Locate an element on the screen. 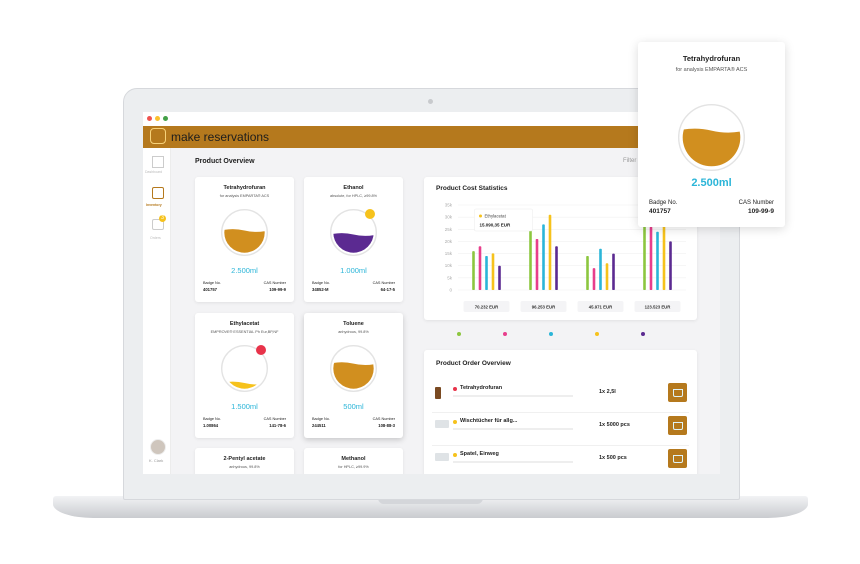  y-tick-label: 25k is located at coordinates (449, 229).